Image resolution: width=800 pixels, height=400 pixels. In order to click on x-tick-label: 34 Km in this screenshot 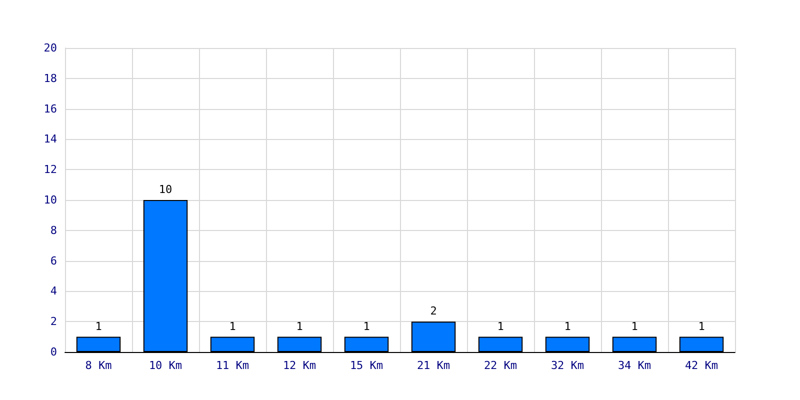, I will do `click(635, 365)`.